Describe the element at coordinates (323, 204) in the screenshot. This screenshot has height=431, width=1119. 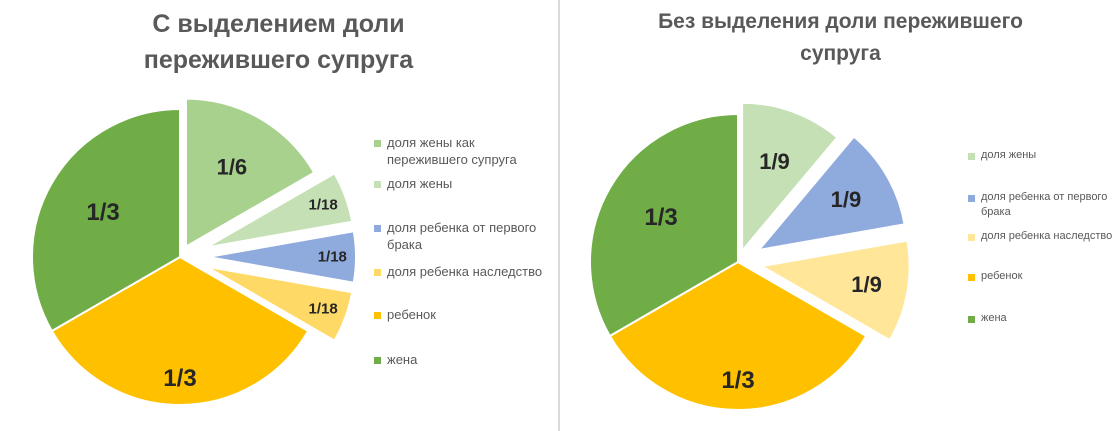
I see `slice-label-0-1: 1/18` at that location.